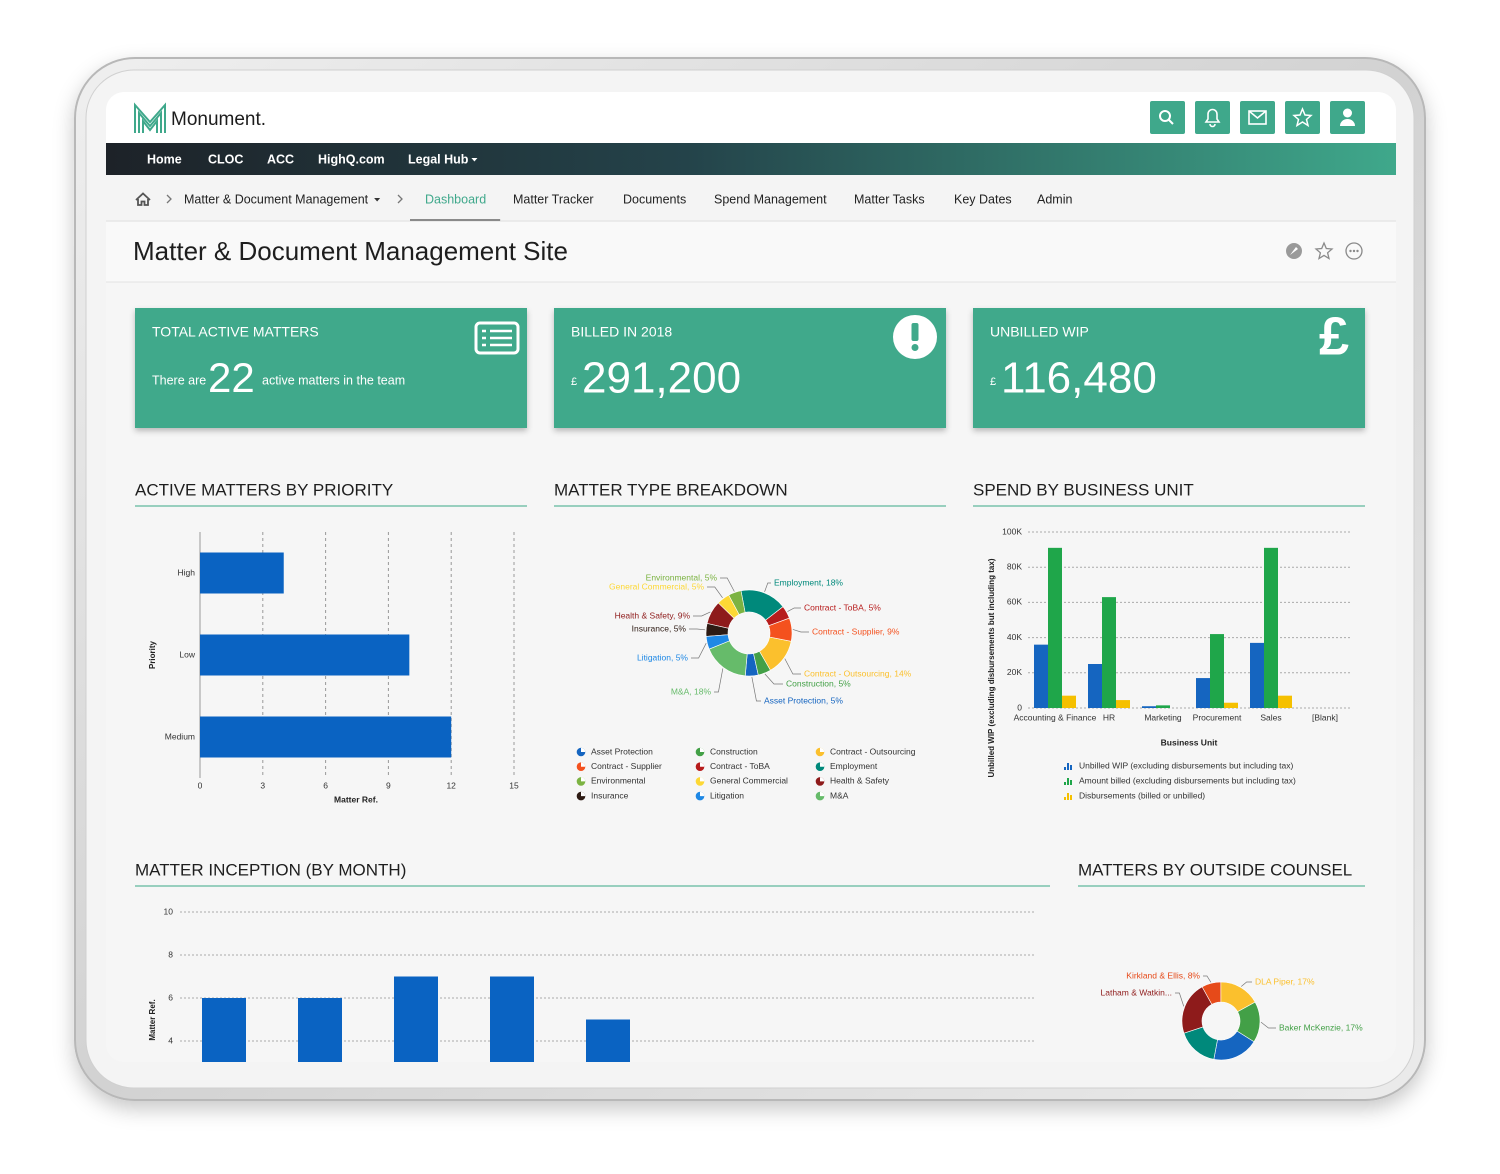 This screenshot has width=1500, height=1174. Describe the element at coordinates (1197, 1010) in the screenshot. I see `donut-slice` at that location.